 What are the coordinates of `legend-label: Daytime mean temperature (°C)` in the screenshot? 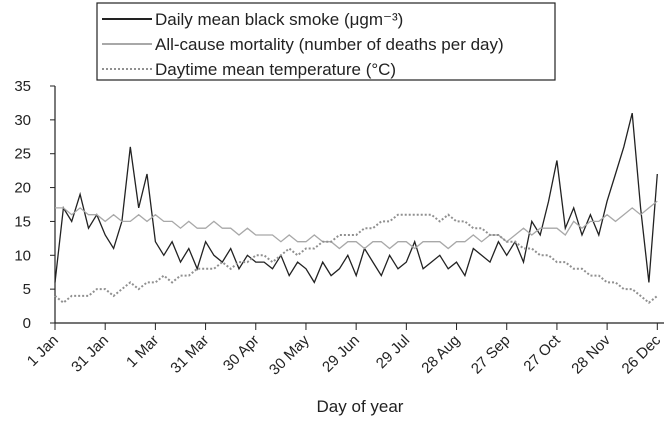 It's located at (275, 69).